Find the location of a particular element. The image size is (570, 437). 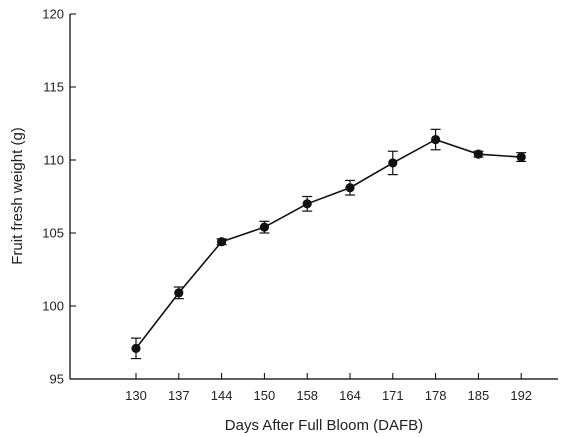

y-tick-label: 110 is located at coordinates (53, 160).